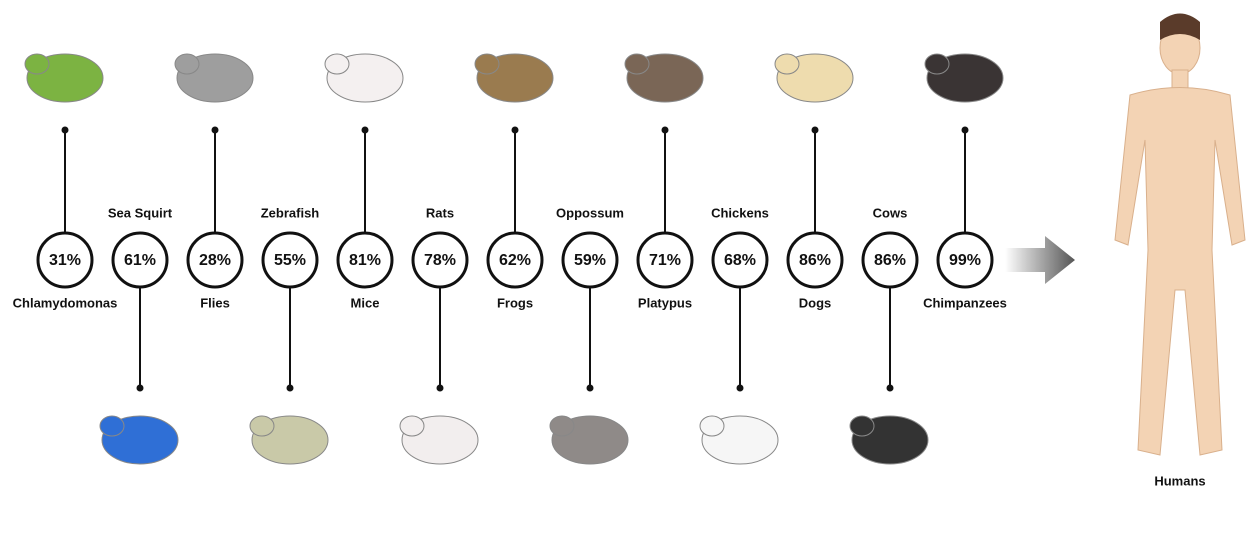 This screenshot has width=1260, height=536. Describe the element at coordinates (665, 302) in the screenshot. I see `organism-label: Platypus` at that location.